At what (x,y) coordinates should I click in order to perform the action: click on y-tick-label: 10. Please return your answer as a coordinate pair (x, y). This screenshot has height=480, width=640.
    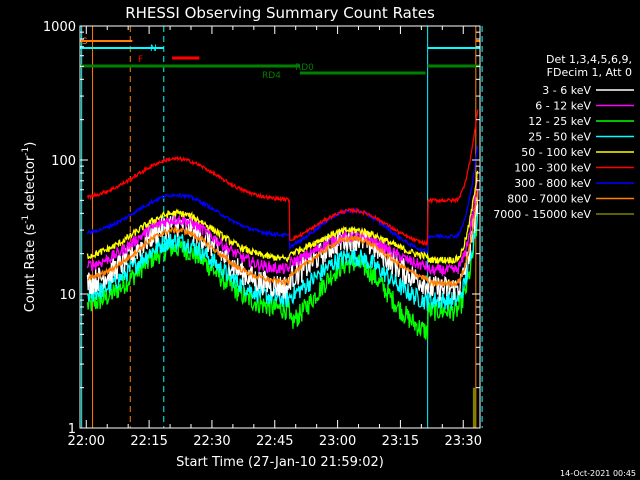
    Looking at the image, I should click on (67, 295).